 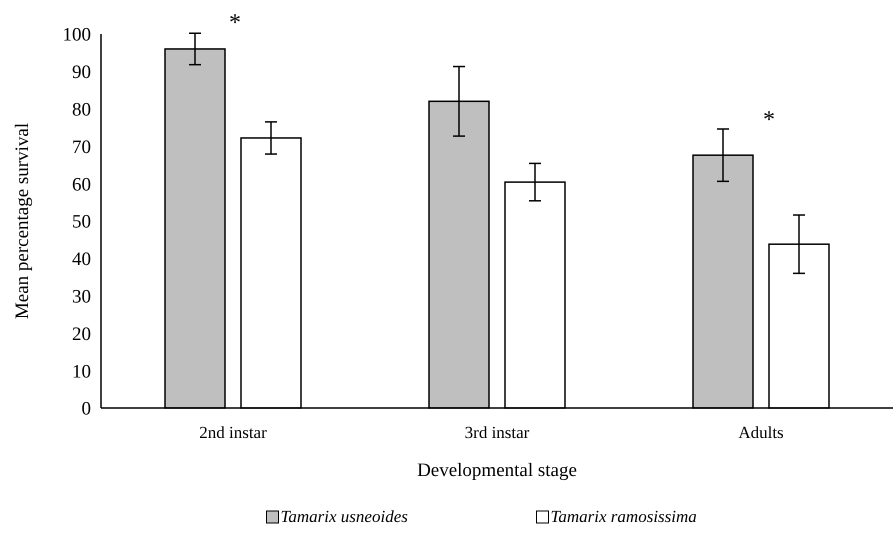 I want to click on y-tick-label: 20, so click(x=81, y=334).